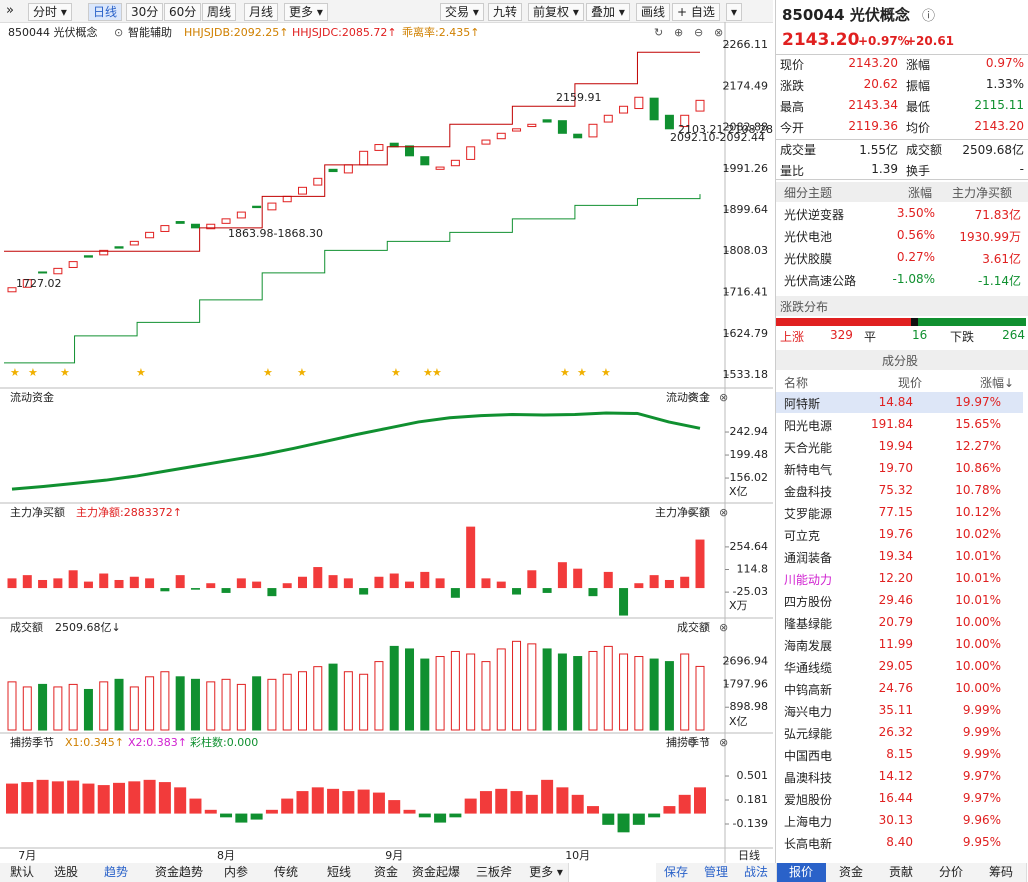  What do you see at coordinates (808, 237) in the screenshot?
I see `theme-name: 光伏电池` at bounding box center [808, 237].